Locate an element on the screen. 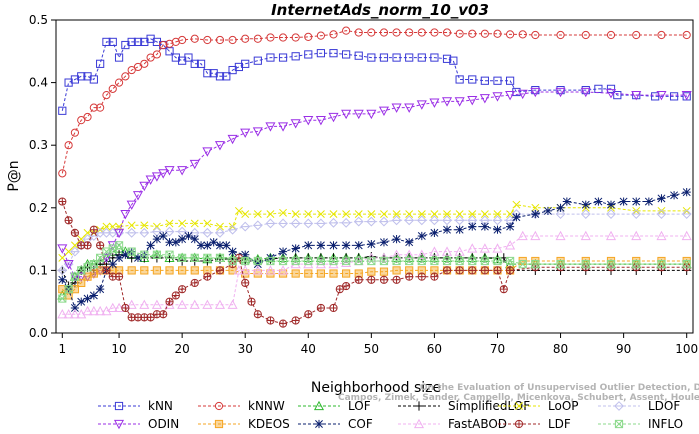 The image size is (699, 434). legend-label: INFLO is located at coordinates (665, 424).